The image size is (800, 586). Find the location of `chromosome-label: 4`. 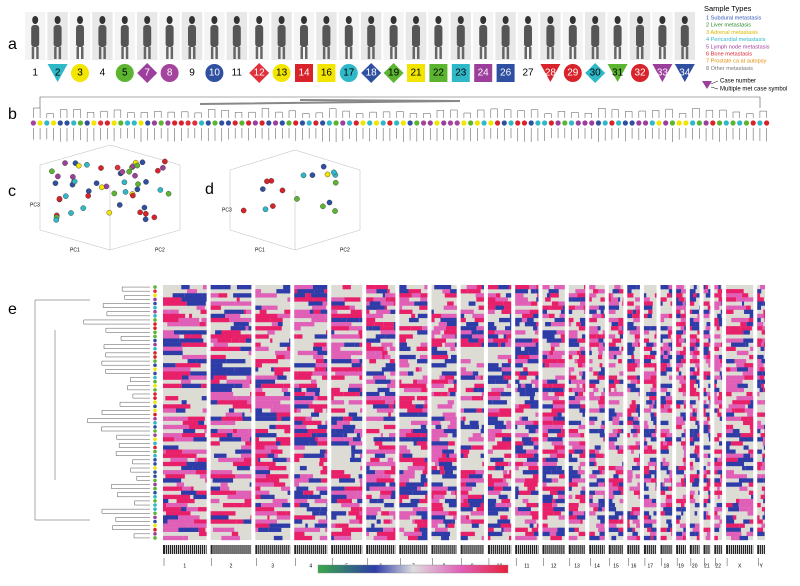

chromosome-label: 4 is located at coordinates (310, 566).